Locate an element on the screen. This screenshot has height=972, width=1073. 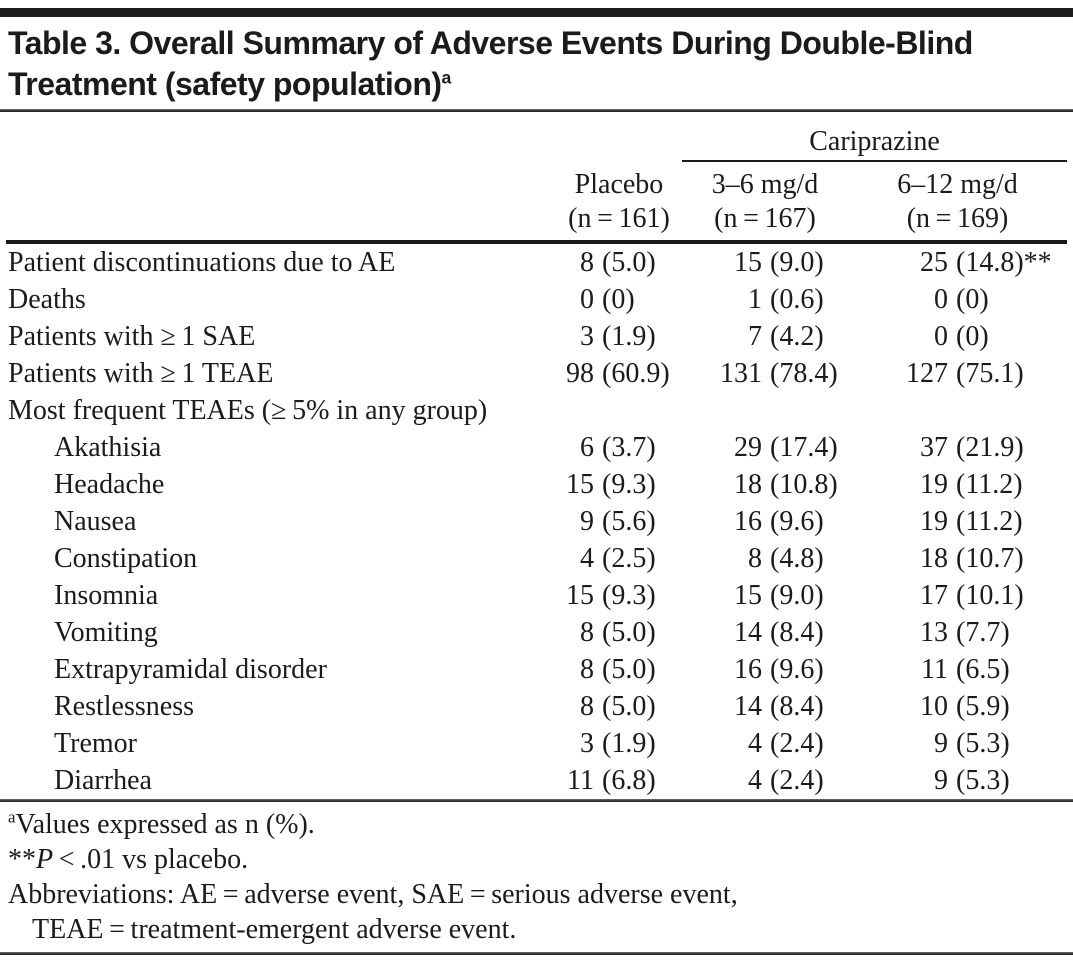
table-title-line2: Treatment (safety population)a is located at coordinates (229, 84).